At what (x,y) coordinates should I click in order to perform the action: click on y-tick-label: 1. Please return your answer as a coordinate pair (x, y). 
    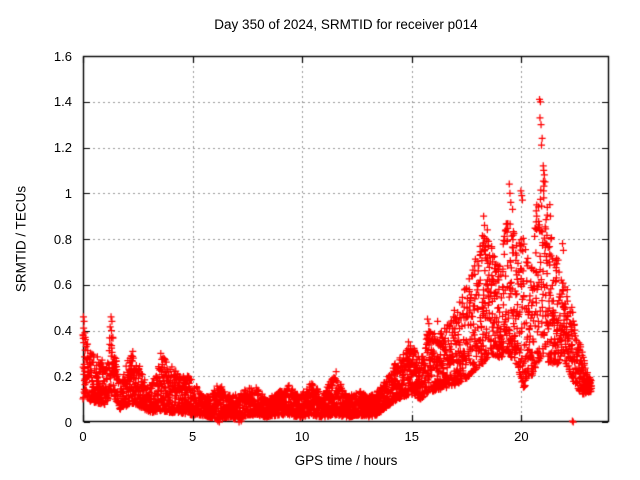
    Looking at the image, I should click on (68, 193).